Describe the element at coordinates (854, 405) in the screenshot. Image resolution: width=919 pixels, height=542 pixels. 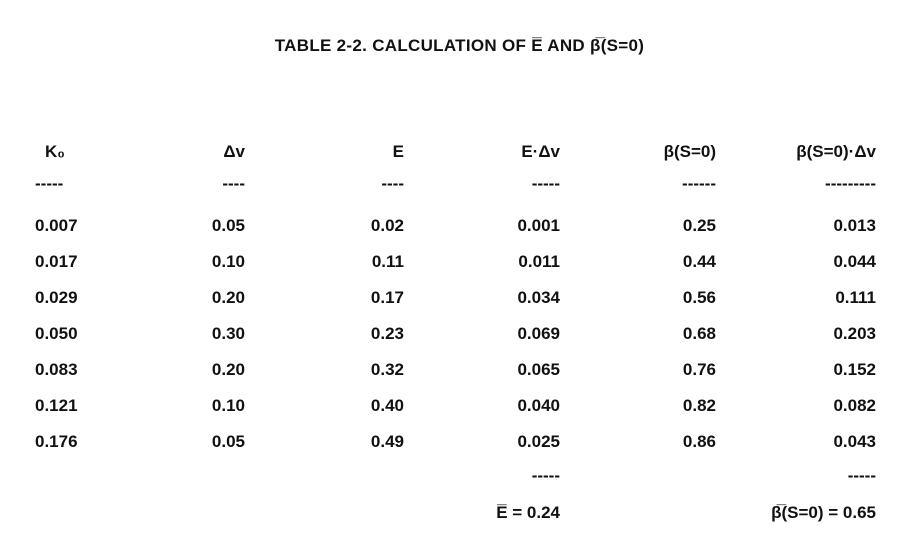
I see `cell: 0.082` at that location.